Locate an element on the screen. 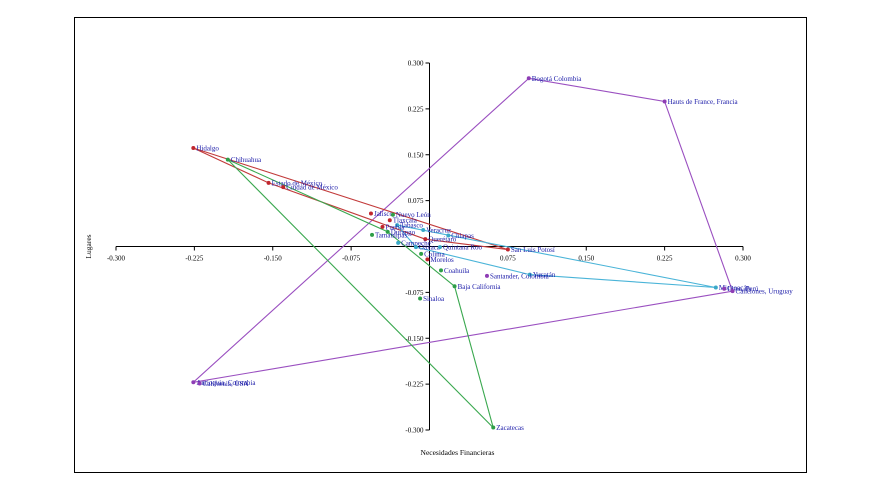 Image resolution: width=895 pixels, height=477 pixels. y-axis-title: Lugares is located at coordinates (88, 246).